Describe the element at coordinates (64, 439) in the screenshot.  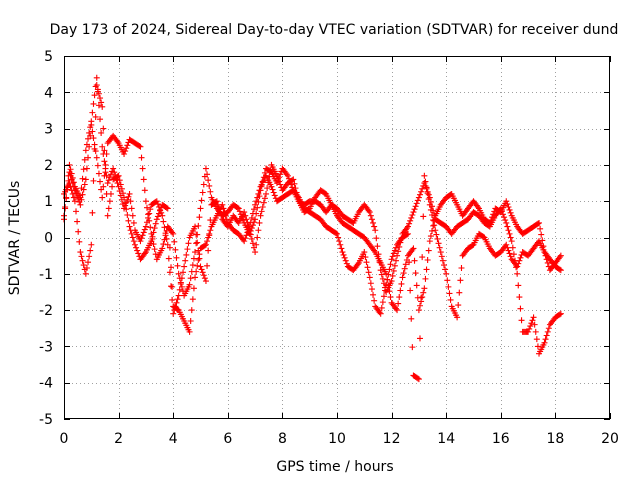
I see `x-tick-label: 0` at that location.